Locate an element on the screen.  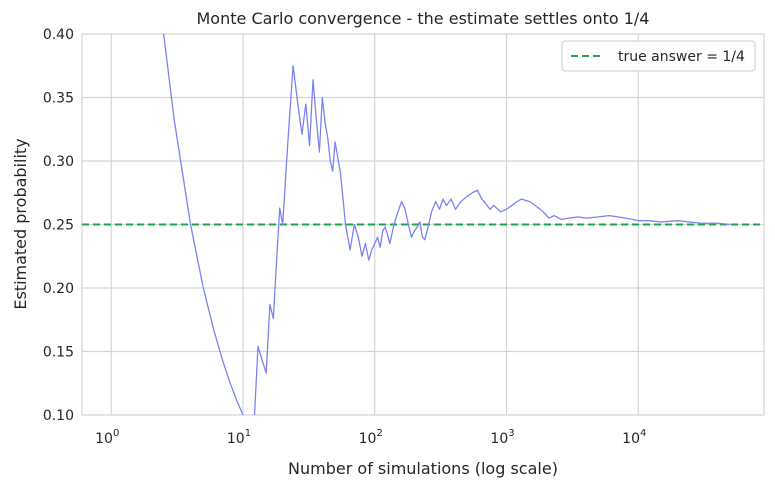
legend-box is located at coordinates (658, 56).